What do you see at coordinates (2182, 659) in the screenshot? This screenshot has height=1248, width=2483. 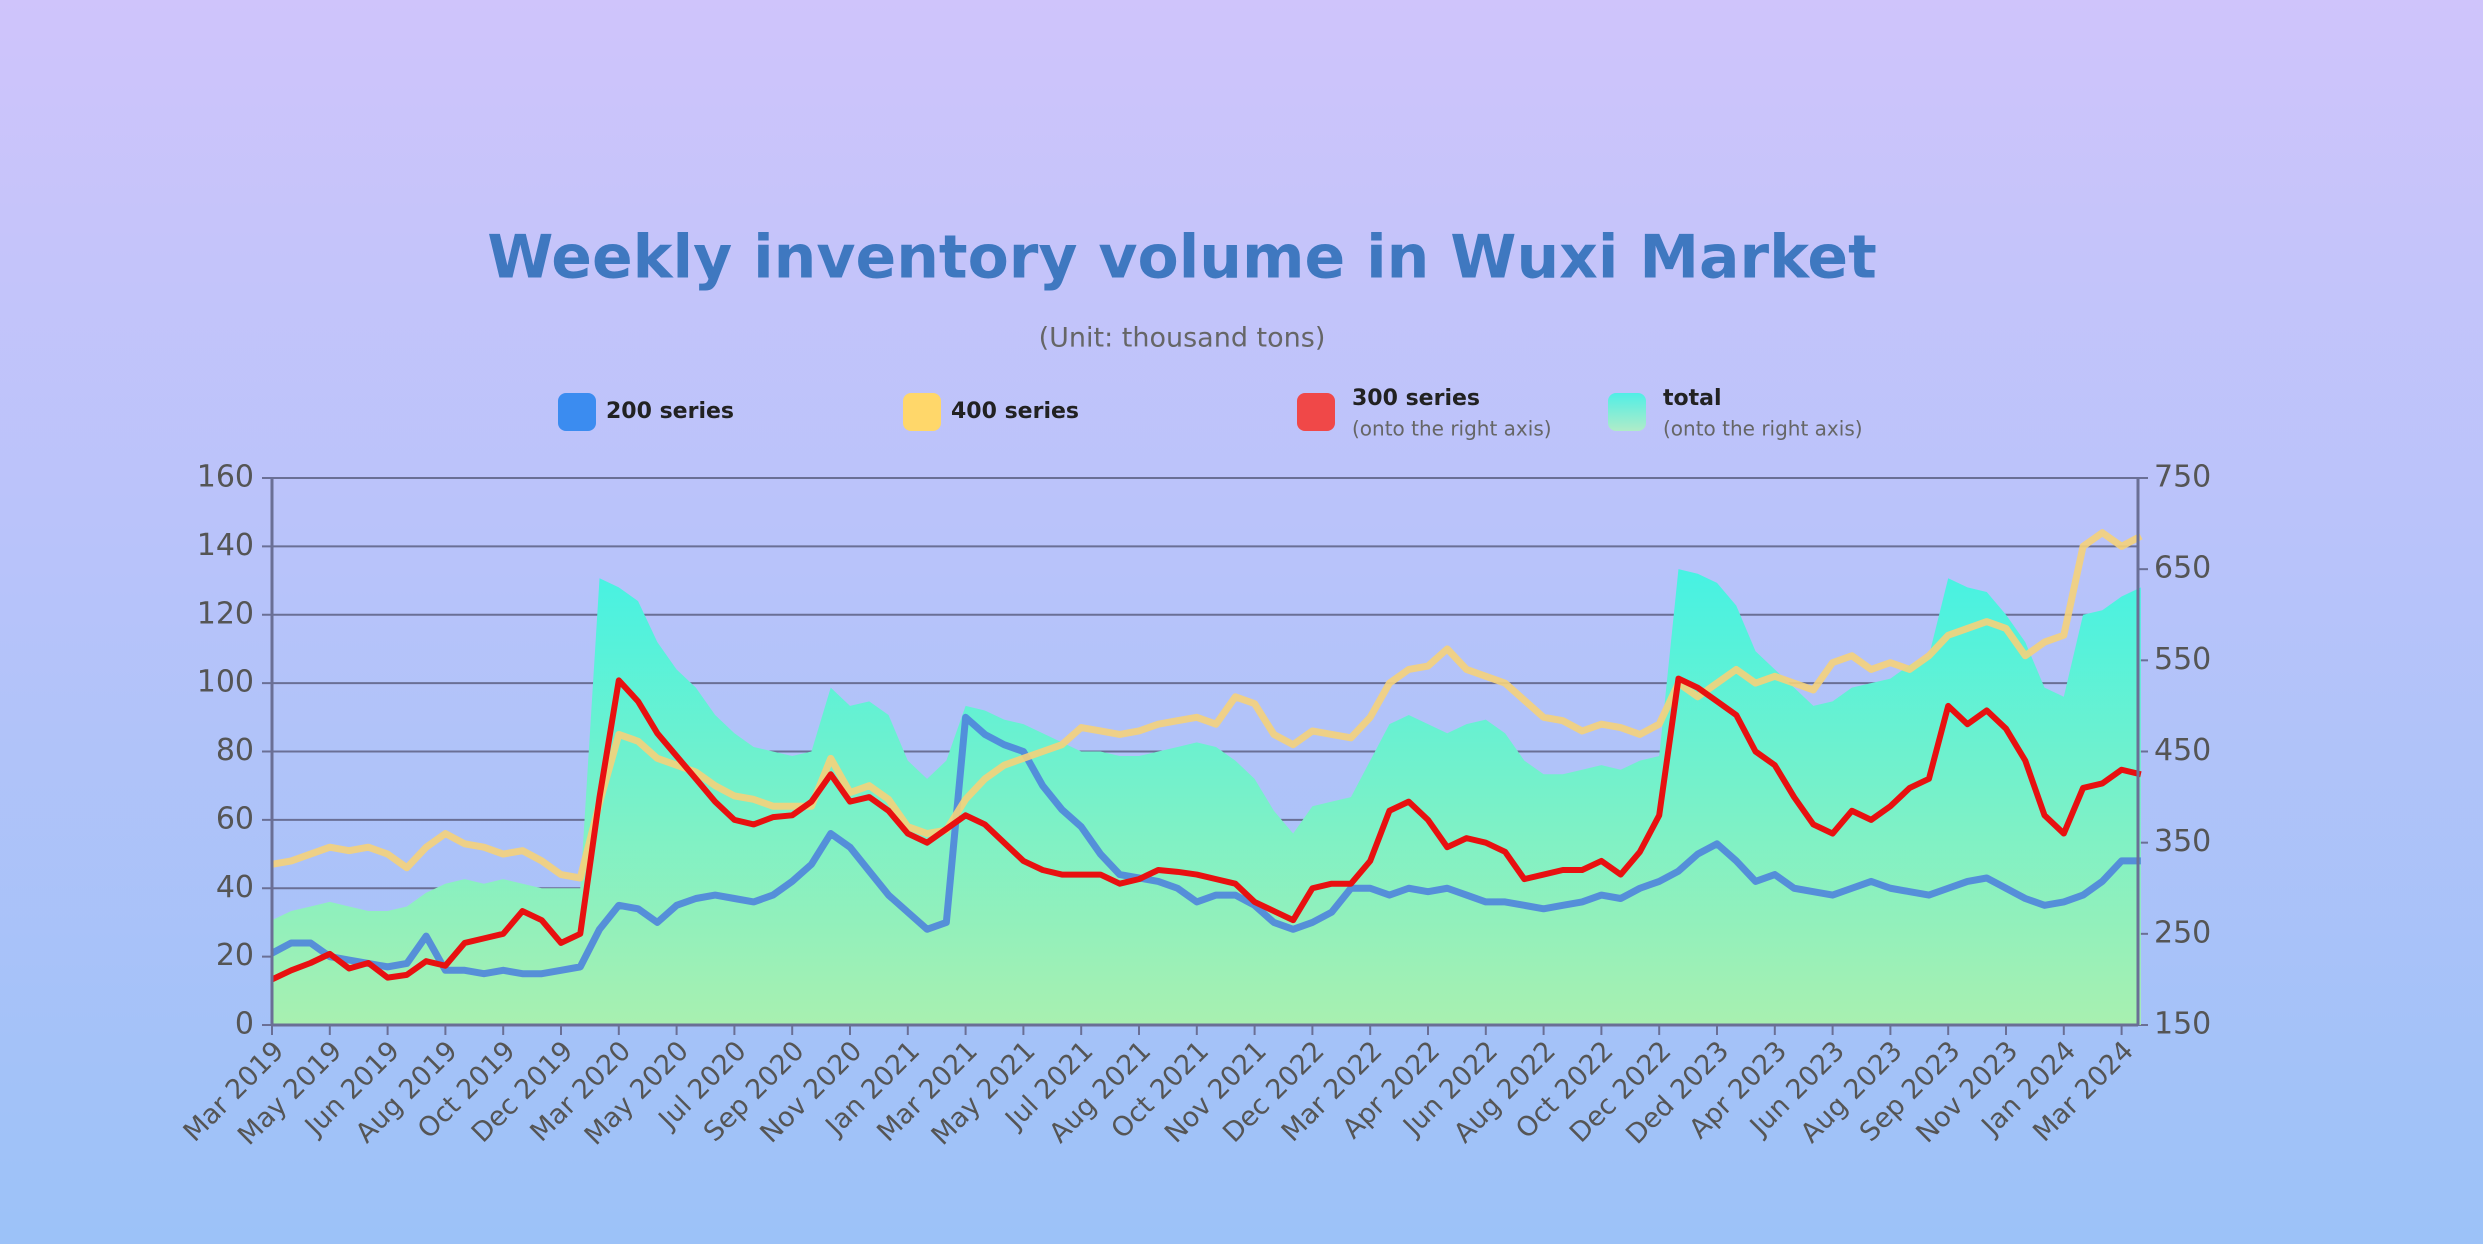 I see `y2-tick-label: 550` at bounding box center [2182, 659].